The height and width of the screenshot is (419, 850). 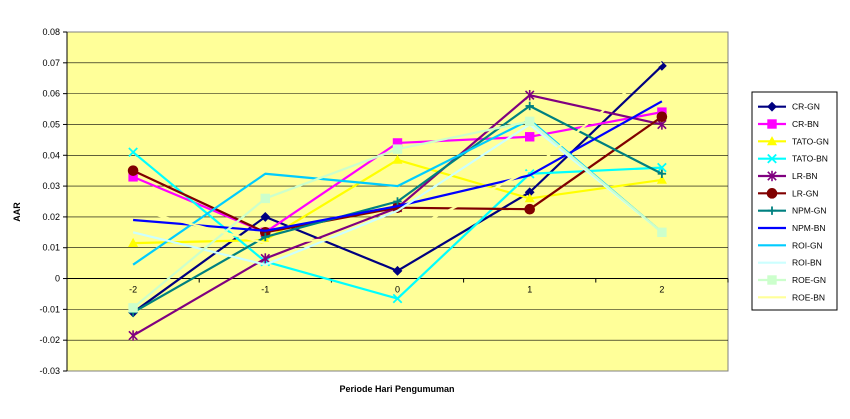 What do you see at coordinates (805, 176) in the screenshot?
I see `legend-label: LR-BN` at bounding box center [805, 176].